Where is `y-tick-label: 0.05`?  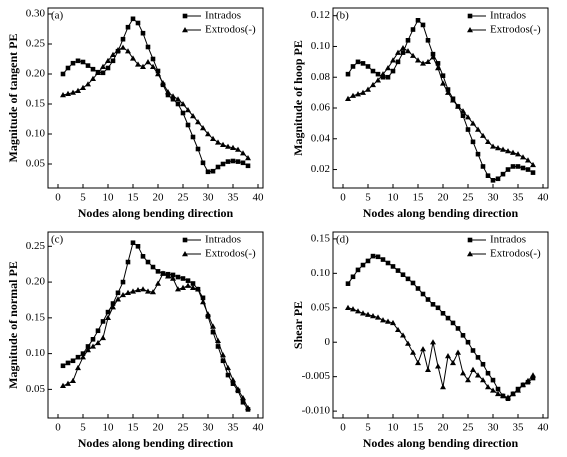 y-tick-label: 0.05 is located at coordinates (36, 389).